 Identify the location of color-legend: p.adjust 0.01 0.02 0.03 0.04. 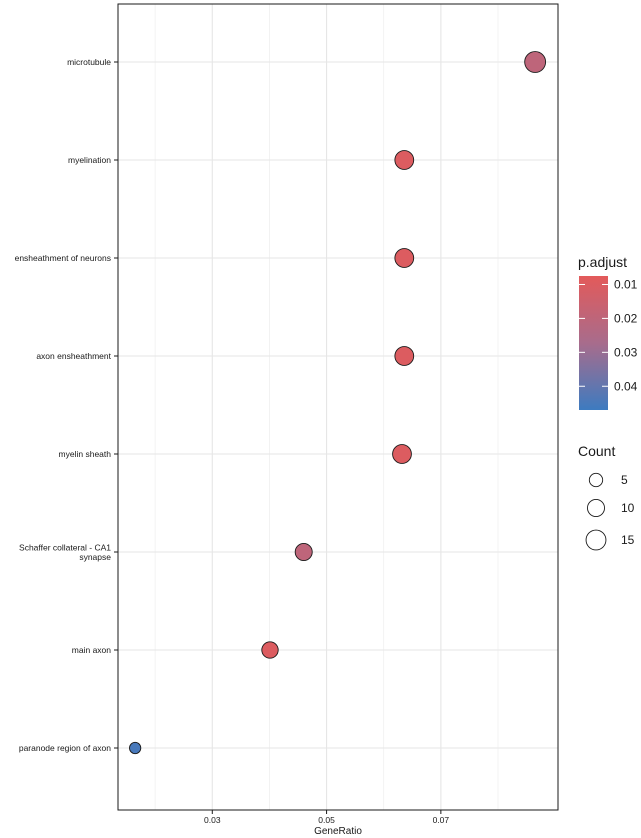
(608, 332).